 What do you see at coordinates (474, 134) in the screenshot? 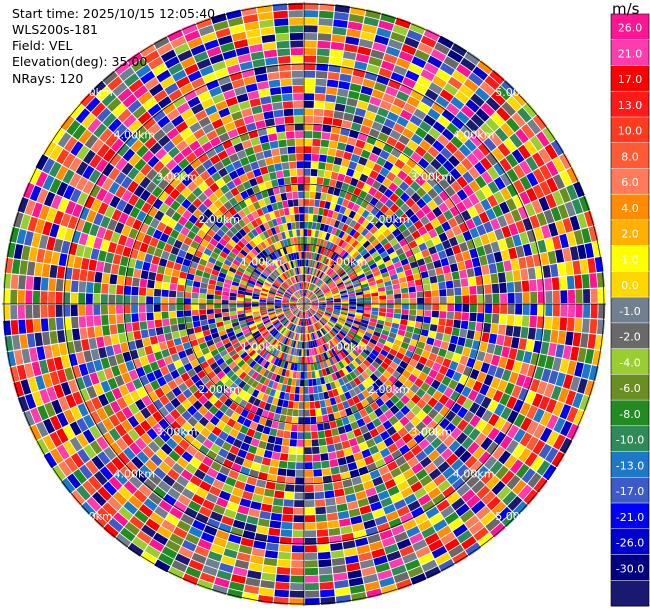
I see `range-ring-label: 4.00km` at bounding box center [474, 134].